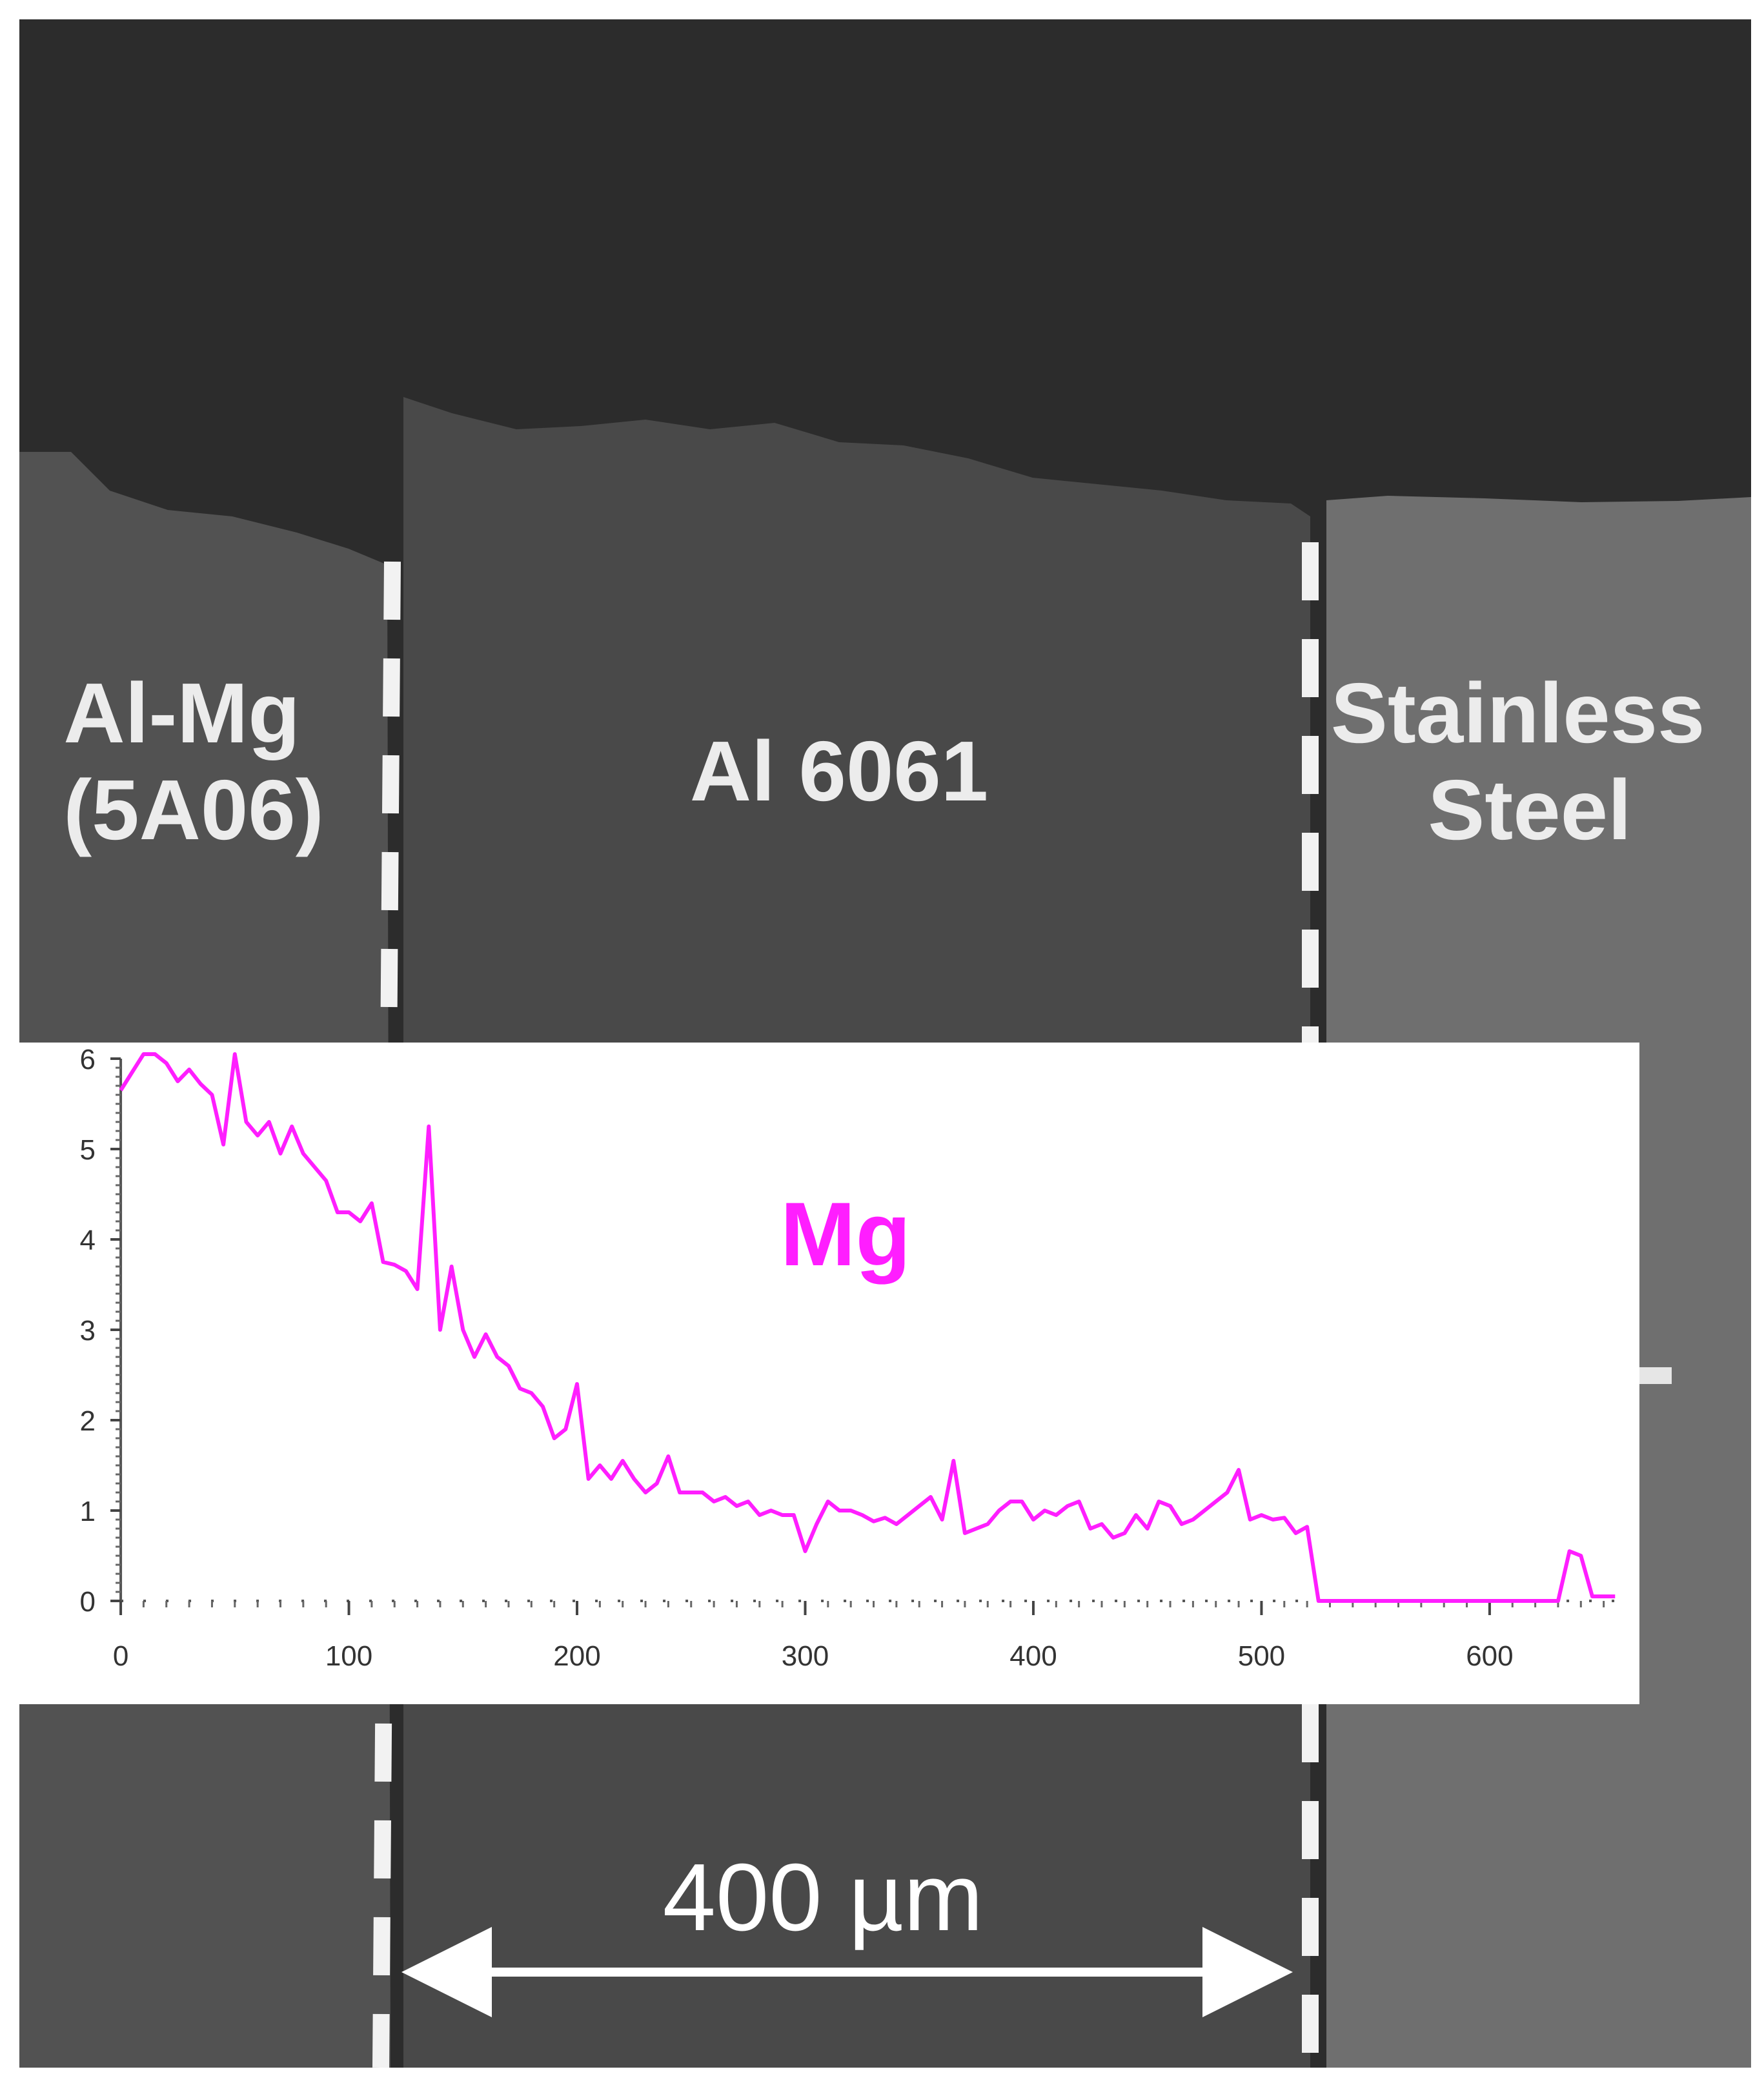 The width and height of the screenshot is (1764, 2087). I want to click on x-tick-label: 600, so click(1489, 1656).